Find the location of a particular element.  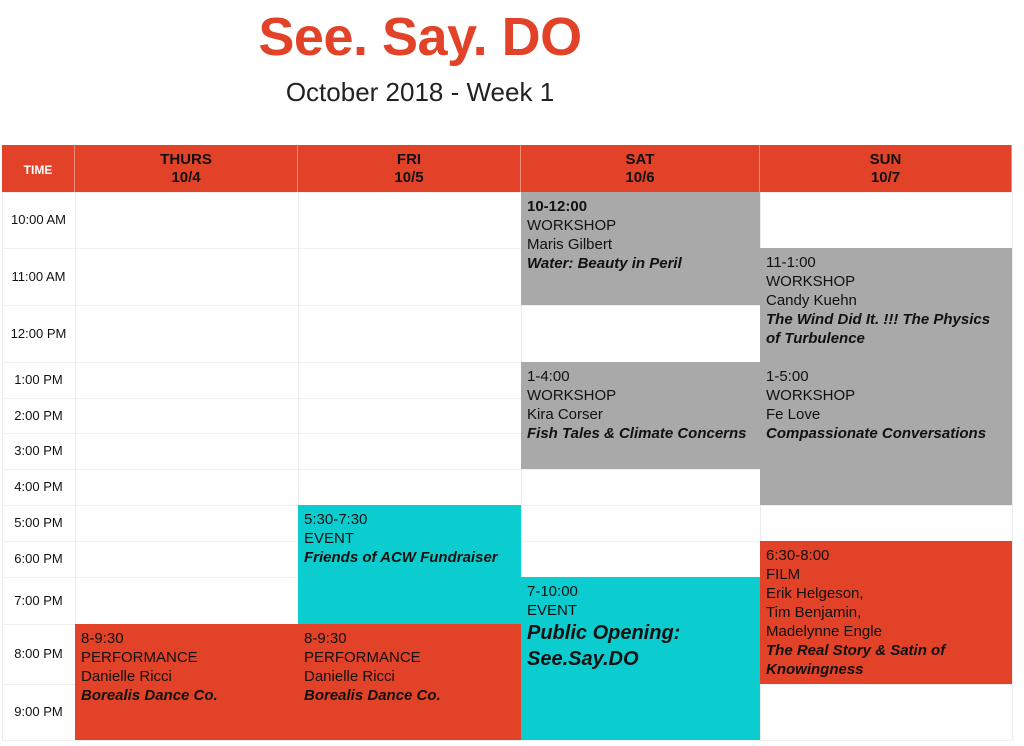

event-sat-public-opening: 7-10:00 EVENT Public Opening: See.Say.DO is located at coordinates (640, 658).